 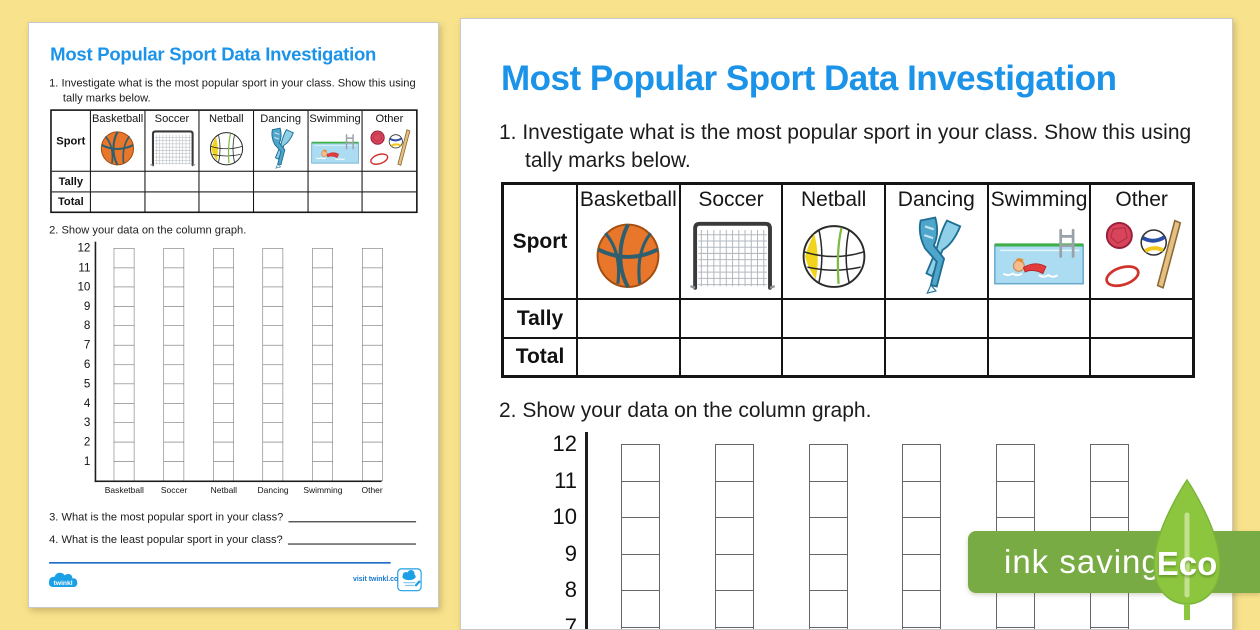 I want to click on dancing-legs-icon, so click(x=936, y=255).